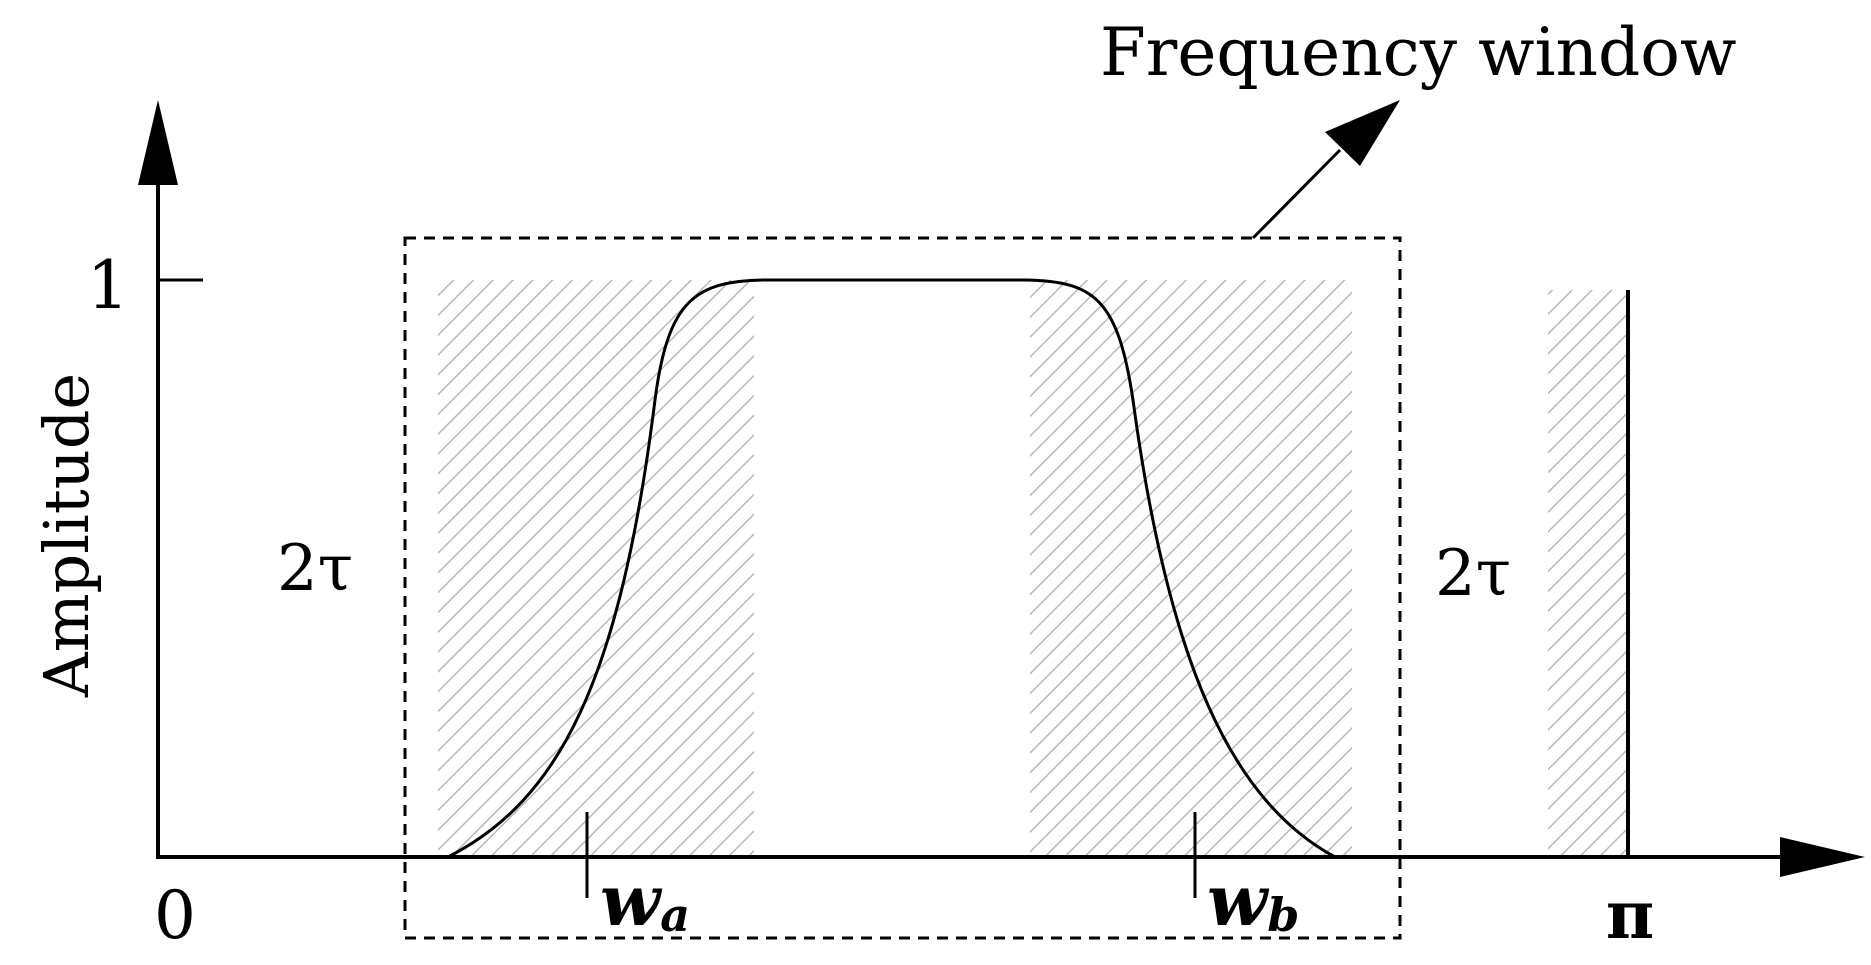  I want to click on wb-label-sub: b, so click(1283, 915).